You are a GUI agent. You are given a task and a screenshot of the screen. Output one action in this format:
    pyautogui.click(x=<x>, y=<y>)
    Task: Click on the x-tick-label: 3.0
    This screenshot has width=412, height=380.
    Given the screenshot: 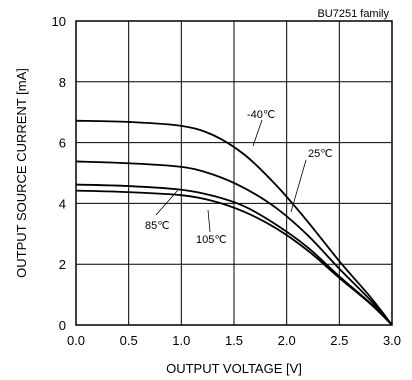 What is the action you would take?
    pyautogui.click(x=392, y=340)
    